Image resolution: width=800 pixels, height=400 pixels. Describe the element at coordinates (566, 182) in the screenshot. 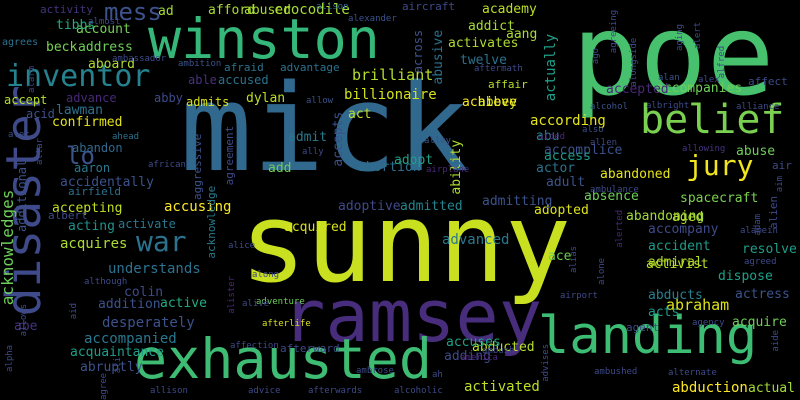

I see `cloud-word: adult` at that location.